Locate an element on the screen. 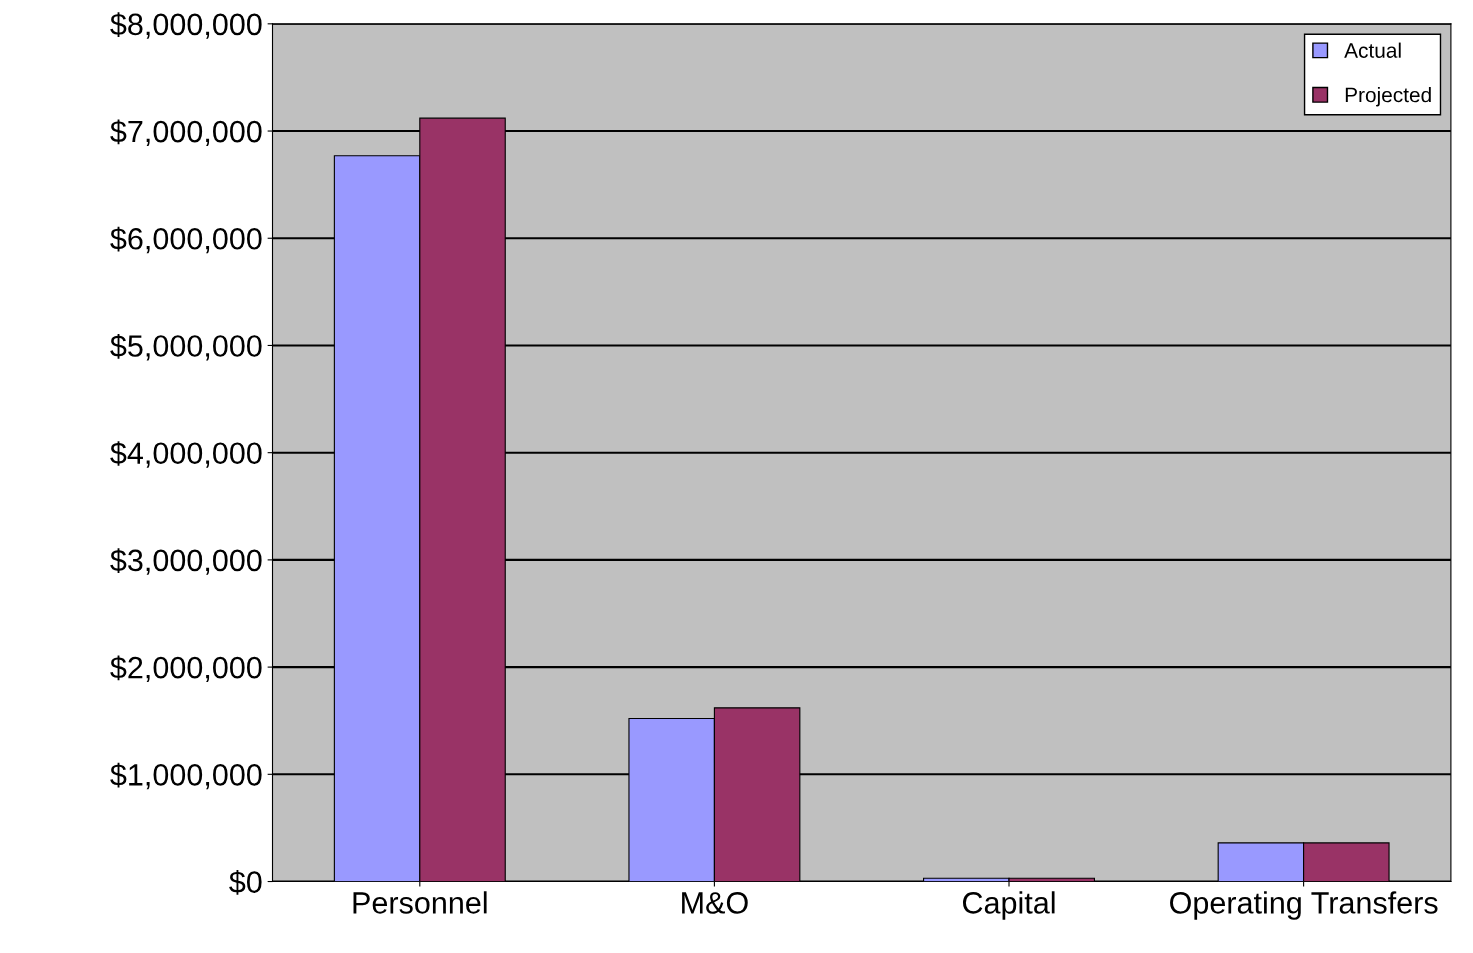 The height and width of the screenshot is (953, 1473). legend-label: Actual is located at coordinates (1372, 50).